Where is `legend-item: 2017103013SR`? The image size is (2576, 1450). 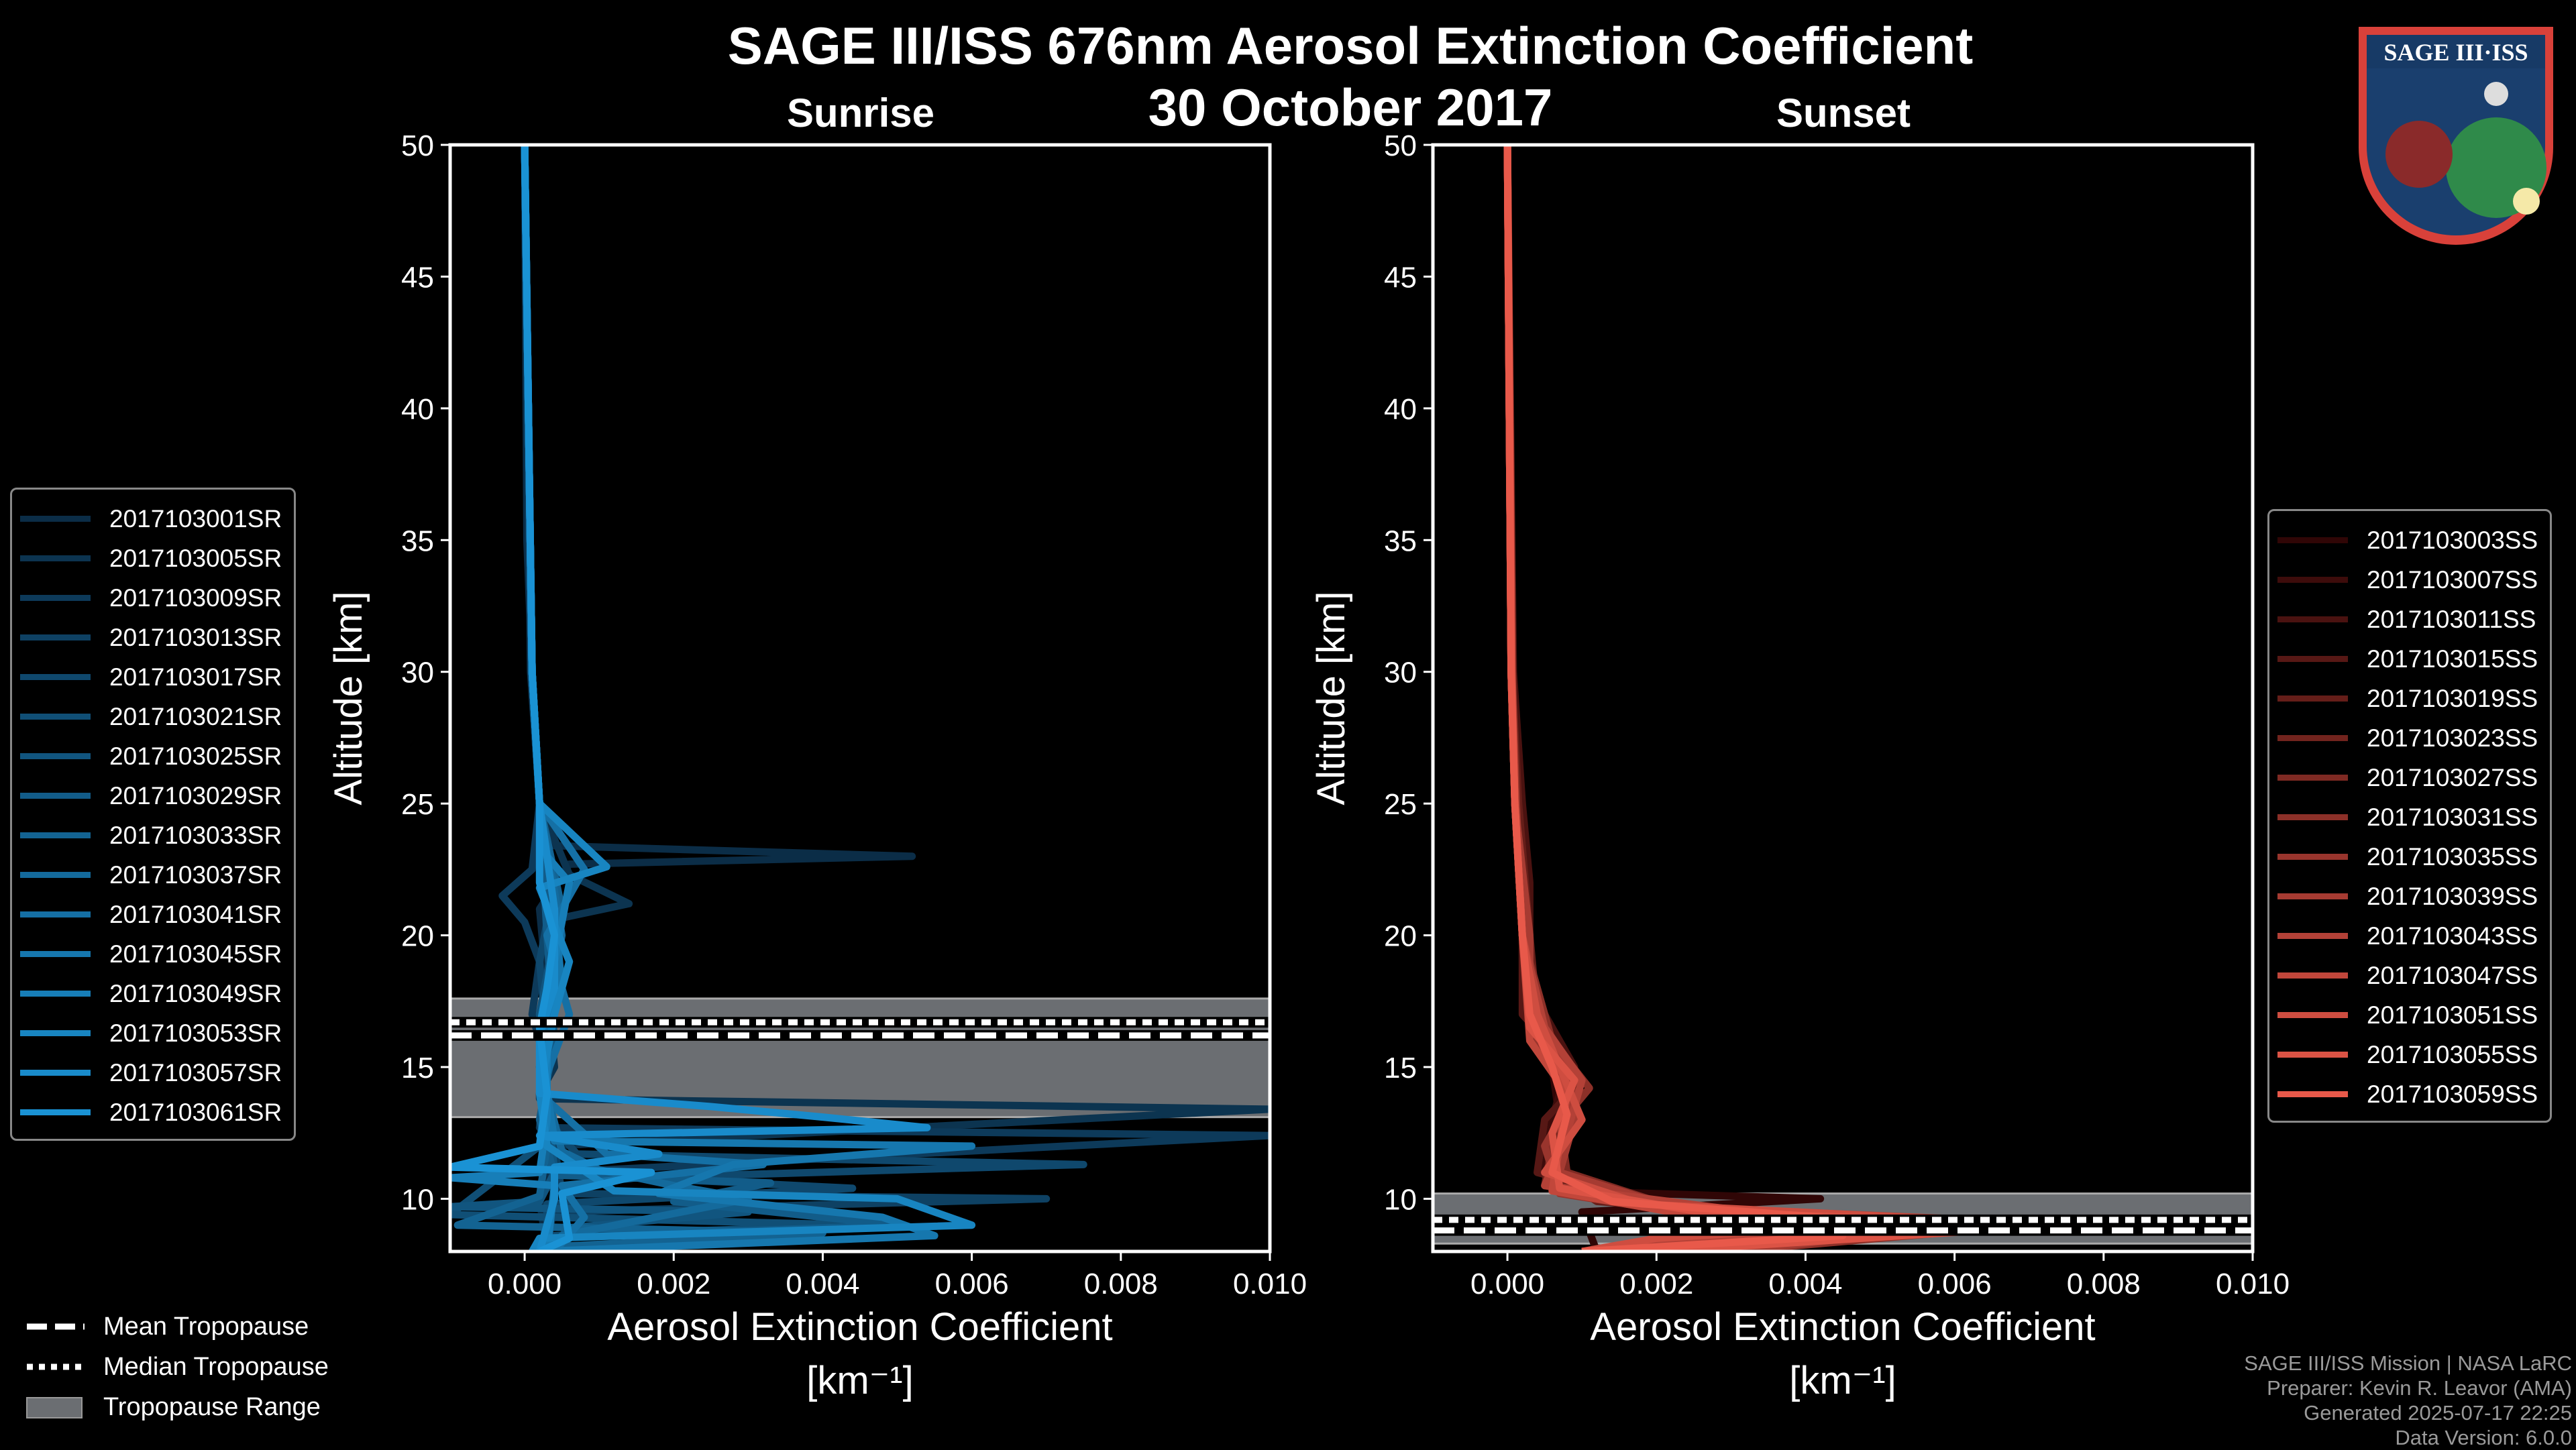 legend-item: 2017103013SR is located at coordinates (151, 637).